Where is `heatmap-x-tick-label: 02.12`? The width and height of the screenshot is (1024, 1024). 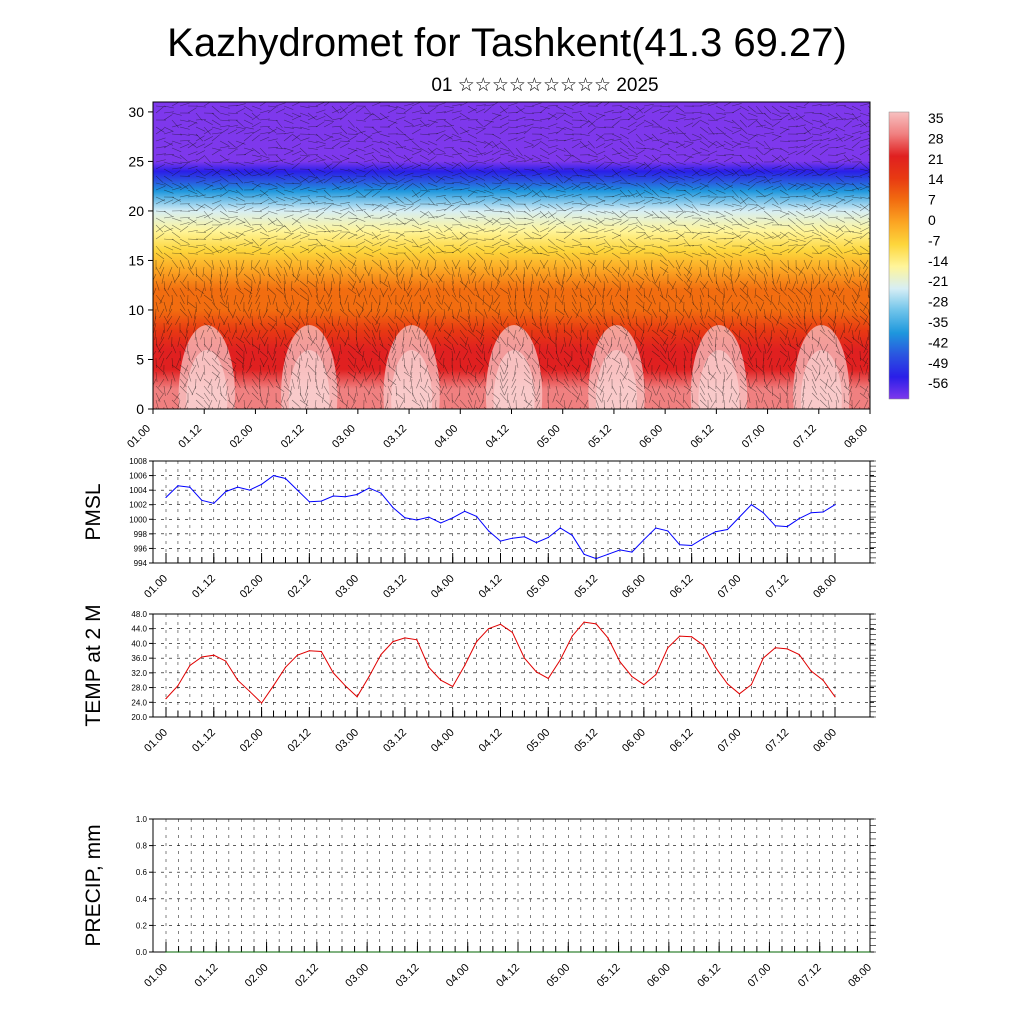
heatmap-x-tick-label: 02.12 is located at coordinates (293, 437).